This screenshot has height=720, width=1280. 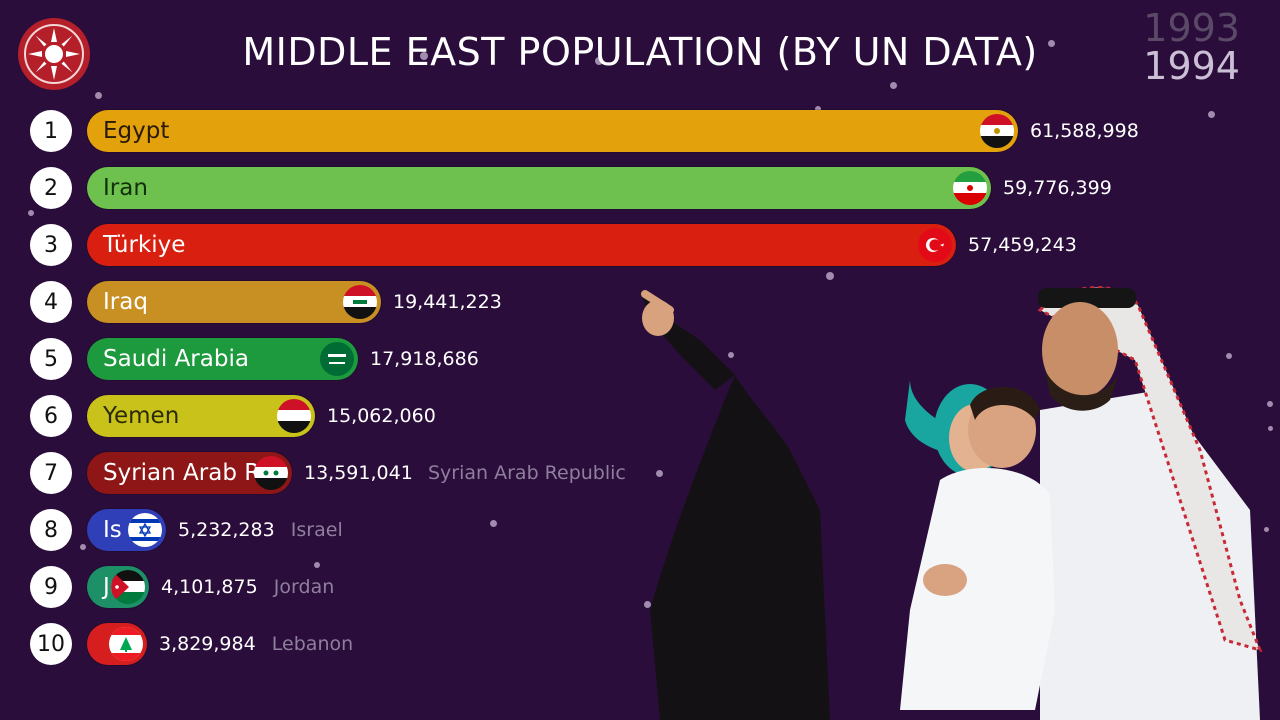 What do you see at coordinates (51, 530) in the screenshot?
I see `rank-badge: 8` at bounding box center [51, 530].